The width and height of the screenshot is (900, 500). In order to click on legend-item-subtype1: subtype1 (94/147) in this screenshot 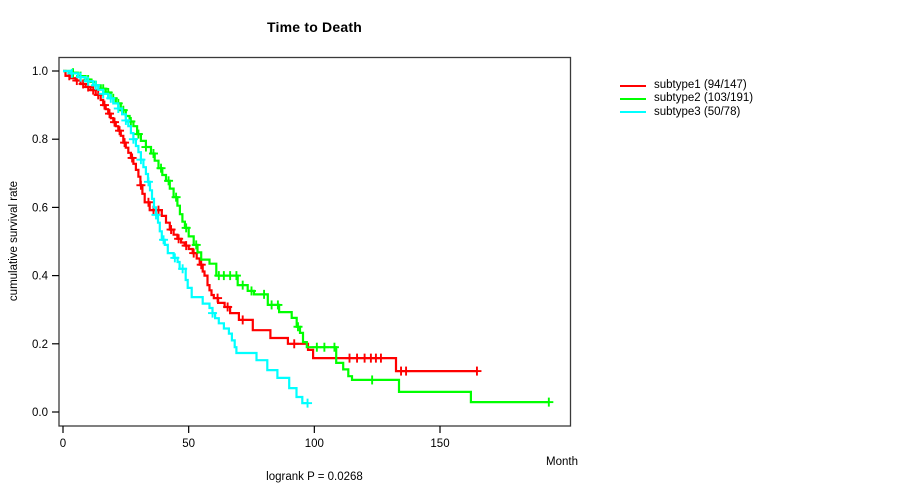, I will do `click(686, 85)`.